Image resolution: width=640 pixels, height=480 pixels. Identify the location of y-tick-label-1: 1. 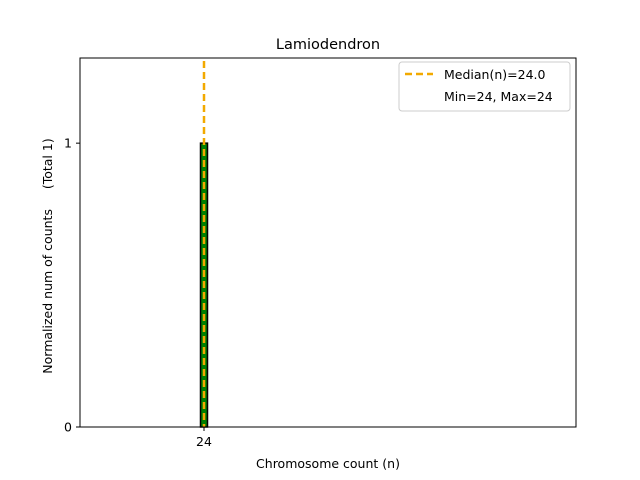
(68, 143).